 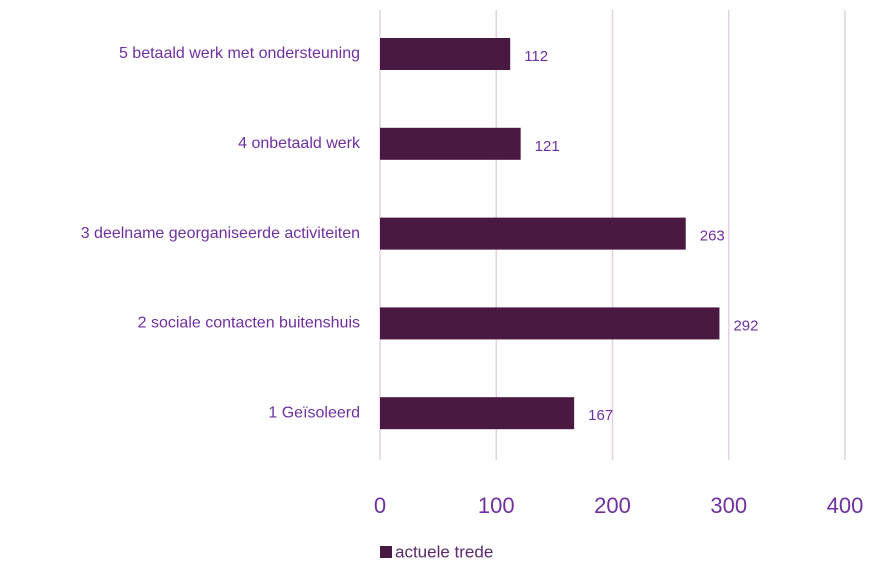 What do you see at coordinates (386, 552) in the screenshot?
I see `legend-swatch` at bounding box center [386, 552].